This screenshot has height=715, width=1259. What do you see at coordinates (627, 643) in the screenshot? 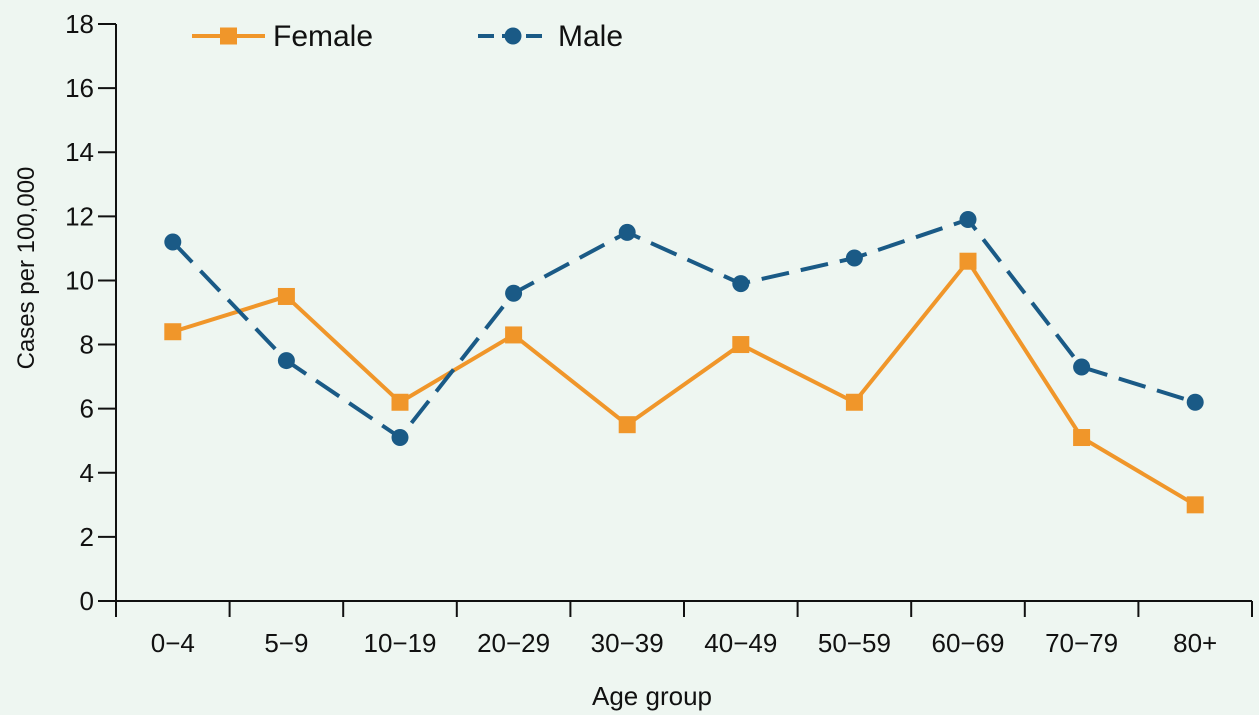
I see `x-tick-label: 30−39` at bounding box center [627, 643].